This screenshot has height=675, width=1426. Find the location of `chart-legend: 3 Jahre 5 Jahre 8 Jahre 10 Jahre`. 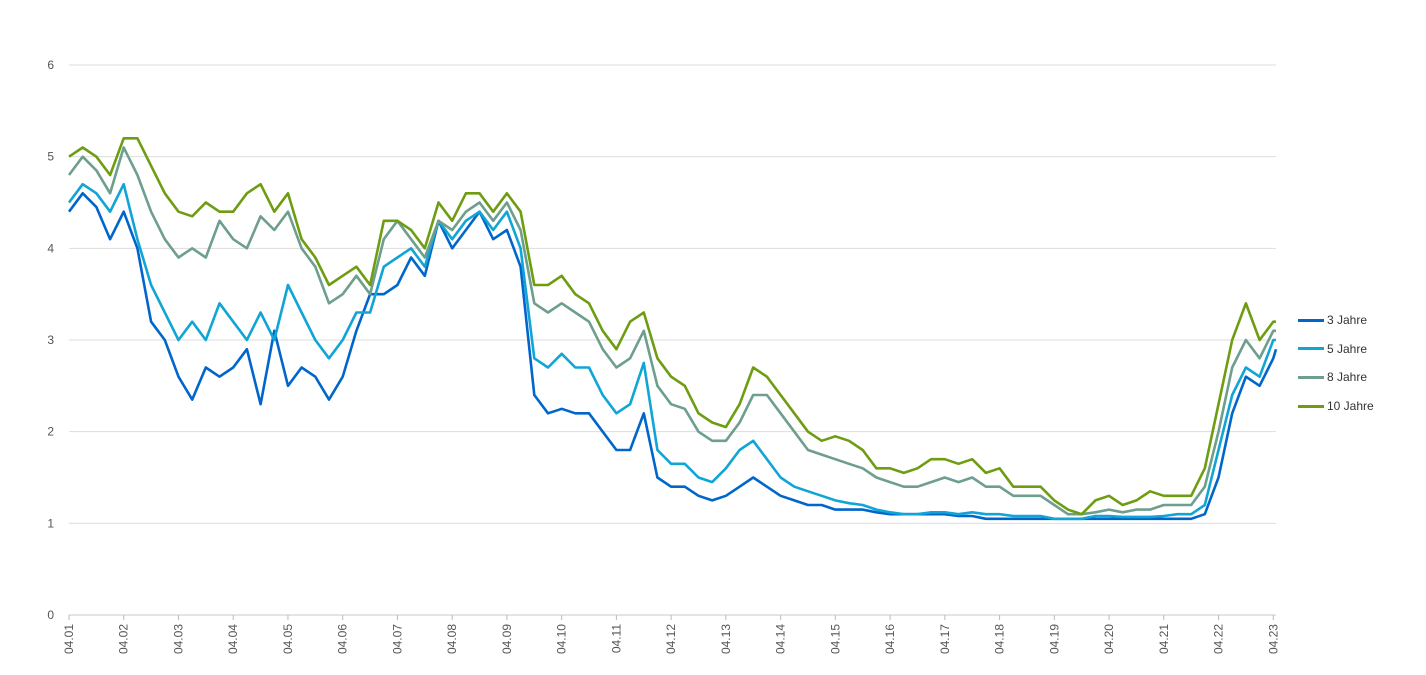

chart-legend: 3 Jahre 5 Jahre 8 Jahre 10 Jahre is located at coordinates (1336, 363).